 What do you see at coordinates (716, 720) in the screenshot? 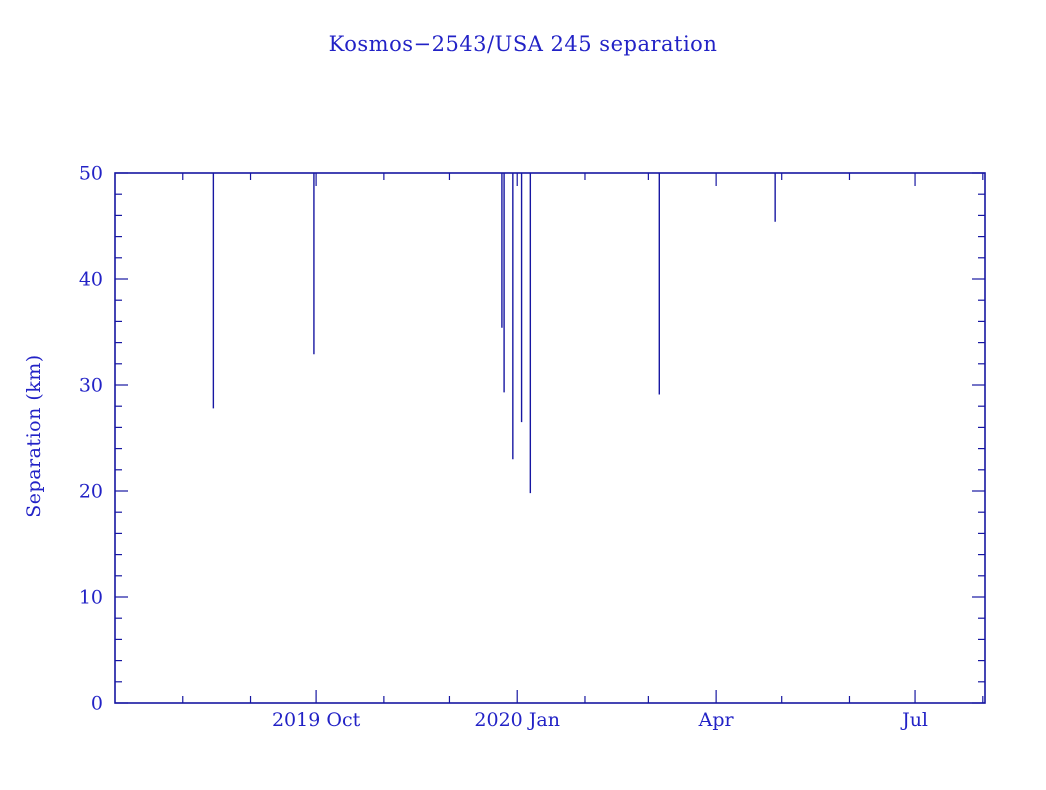
I see `x-tick-label: Apr` at bounding box center [716, 720].